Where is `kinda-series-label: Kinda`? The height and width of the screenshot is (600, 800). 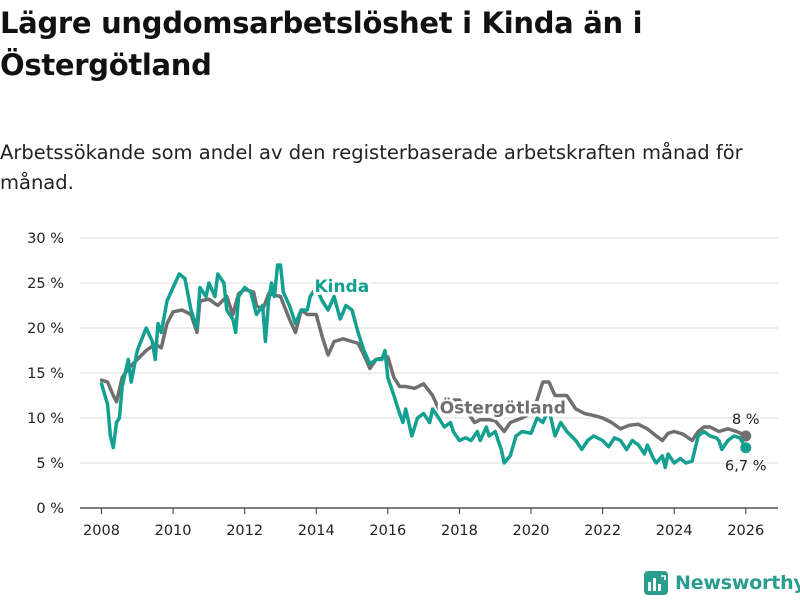
kinda-series-label: Kinda is located at coordinates (341, 287).